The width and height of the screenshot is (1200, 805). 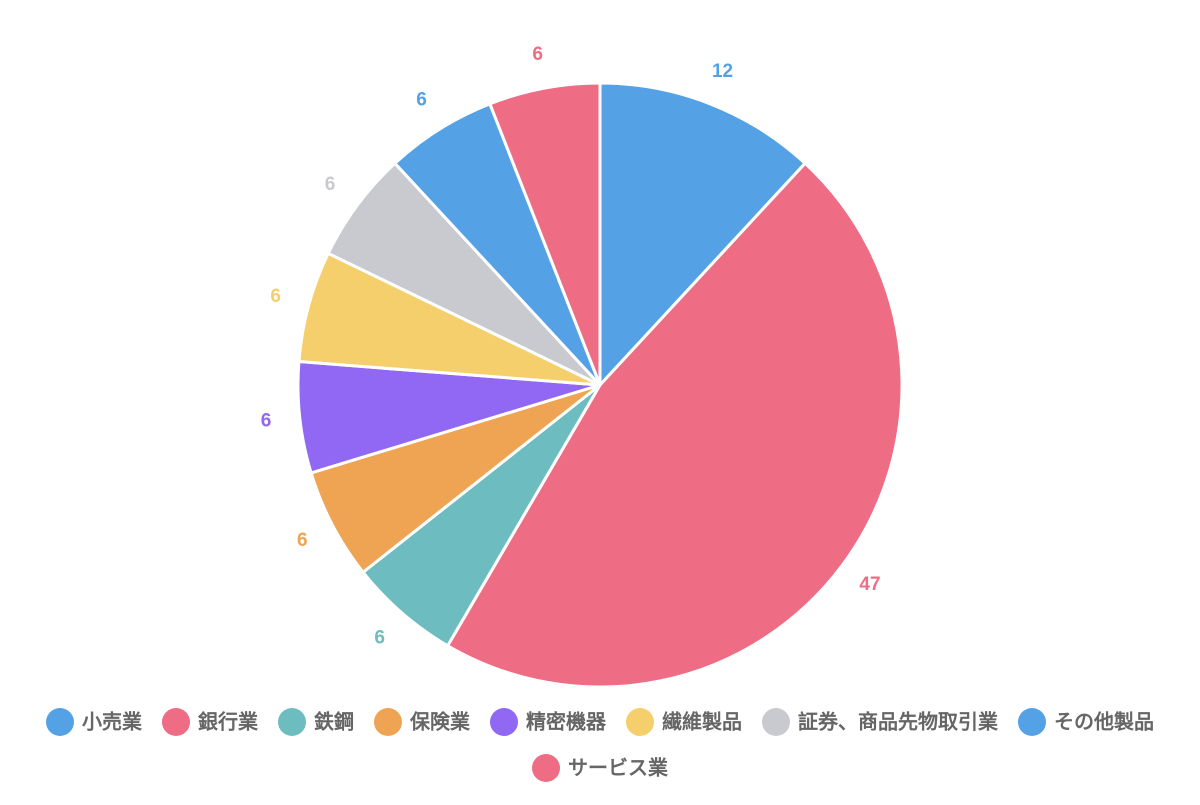 I want to click on legend-item: 小売業, so click(x=94, y=722).